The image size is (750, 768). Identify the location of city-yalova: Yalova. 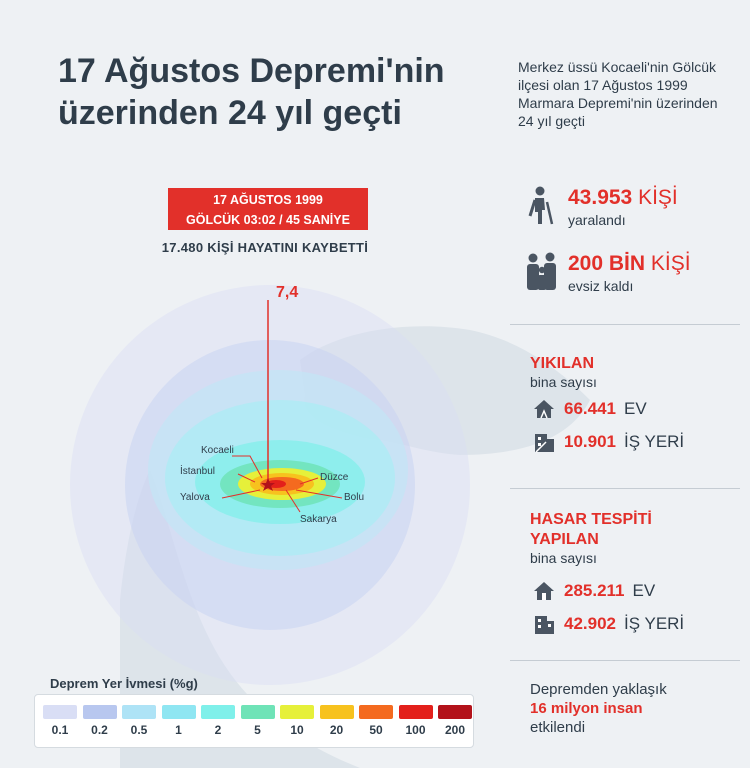
(195, 497).